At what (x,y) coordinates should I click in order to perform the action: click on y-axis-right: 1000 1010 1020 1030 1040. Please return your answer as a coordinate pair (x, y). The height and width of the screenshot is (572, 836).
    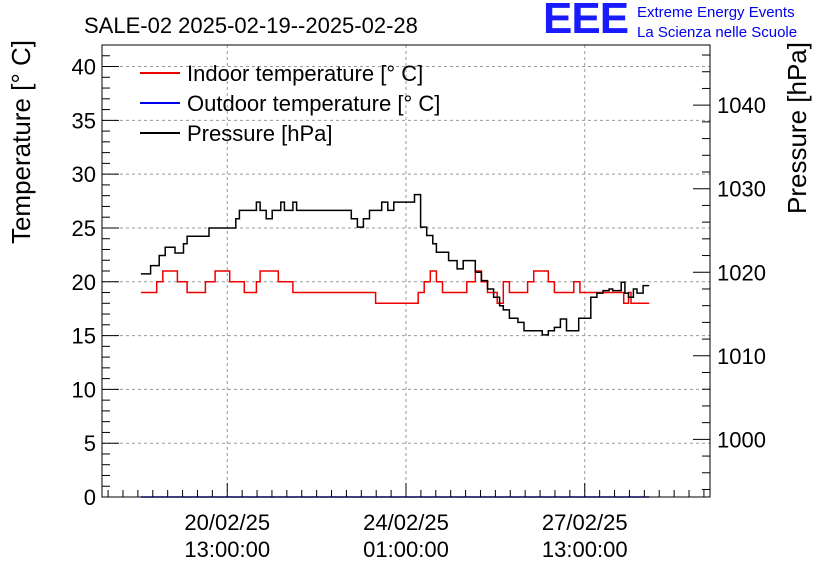
    Looking at the image, I should click on (729, 272).